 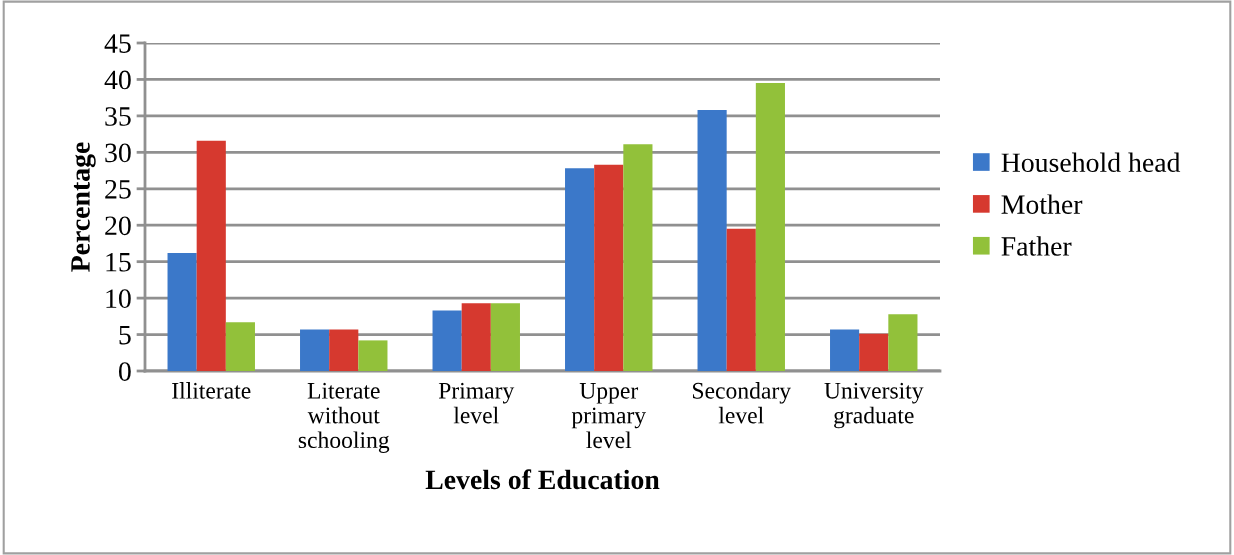 What do you see at coordinates (118, 262) in the screenshot?
I see `y-tick-label: 15` at bounding box center [118, 262].